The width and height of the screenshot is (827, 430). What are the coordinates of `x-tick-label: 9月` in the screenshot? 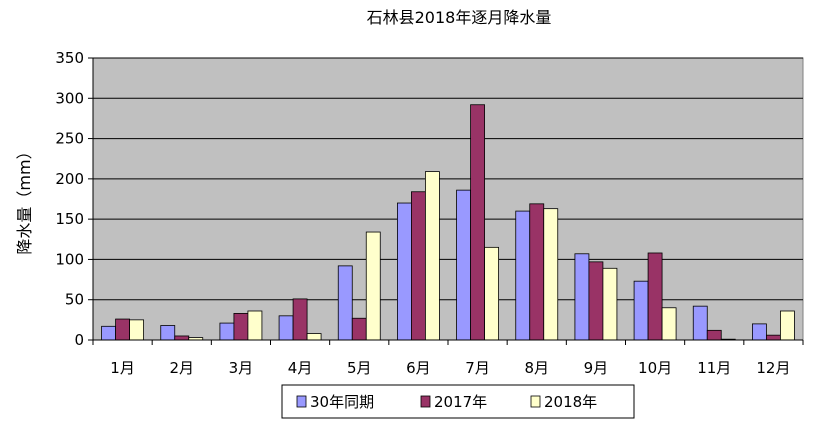 It's located at (596, 368).